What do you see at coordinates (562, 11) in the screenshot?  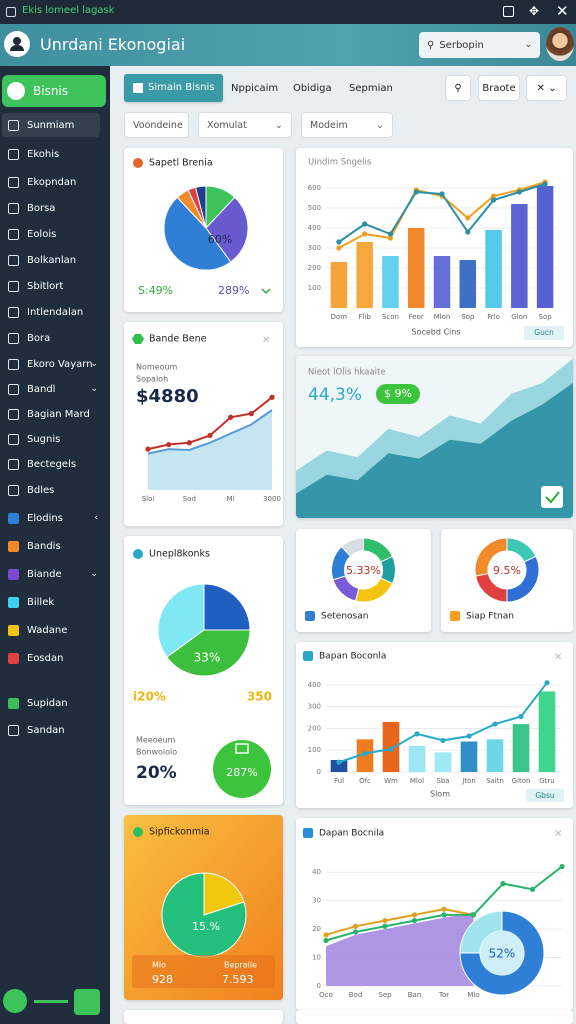 I see `close-button: ✕` at bounding box center [562, 11].